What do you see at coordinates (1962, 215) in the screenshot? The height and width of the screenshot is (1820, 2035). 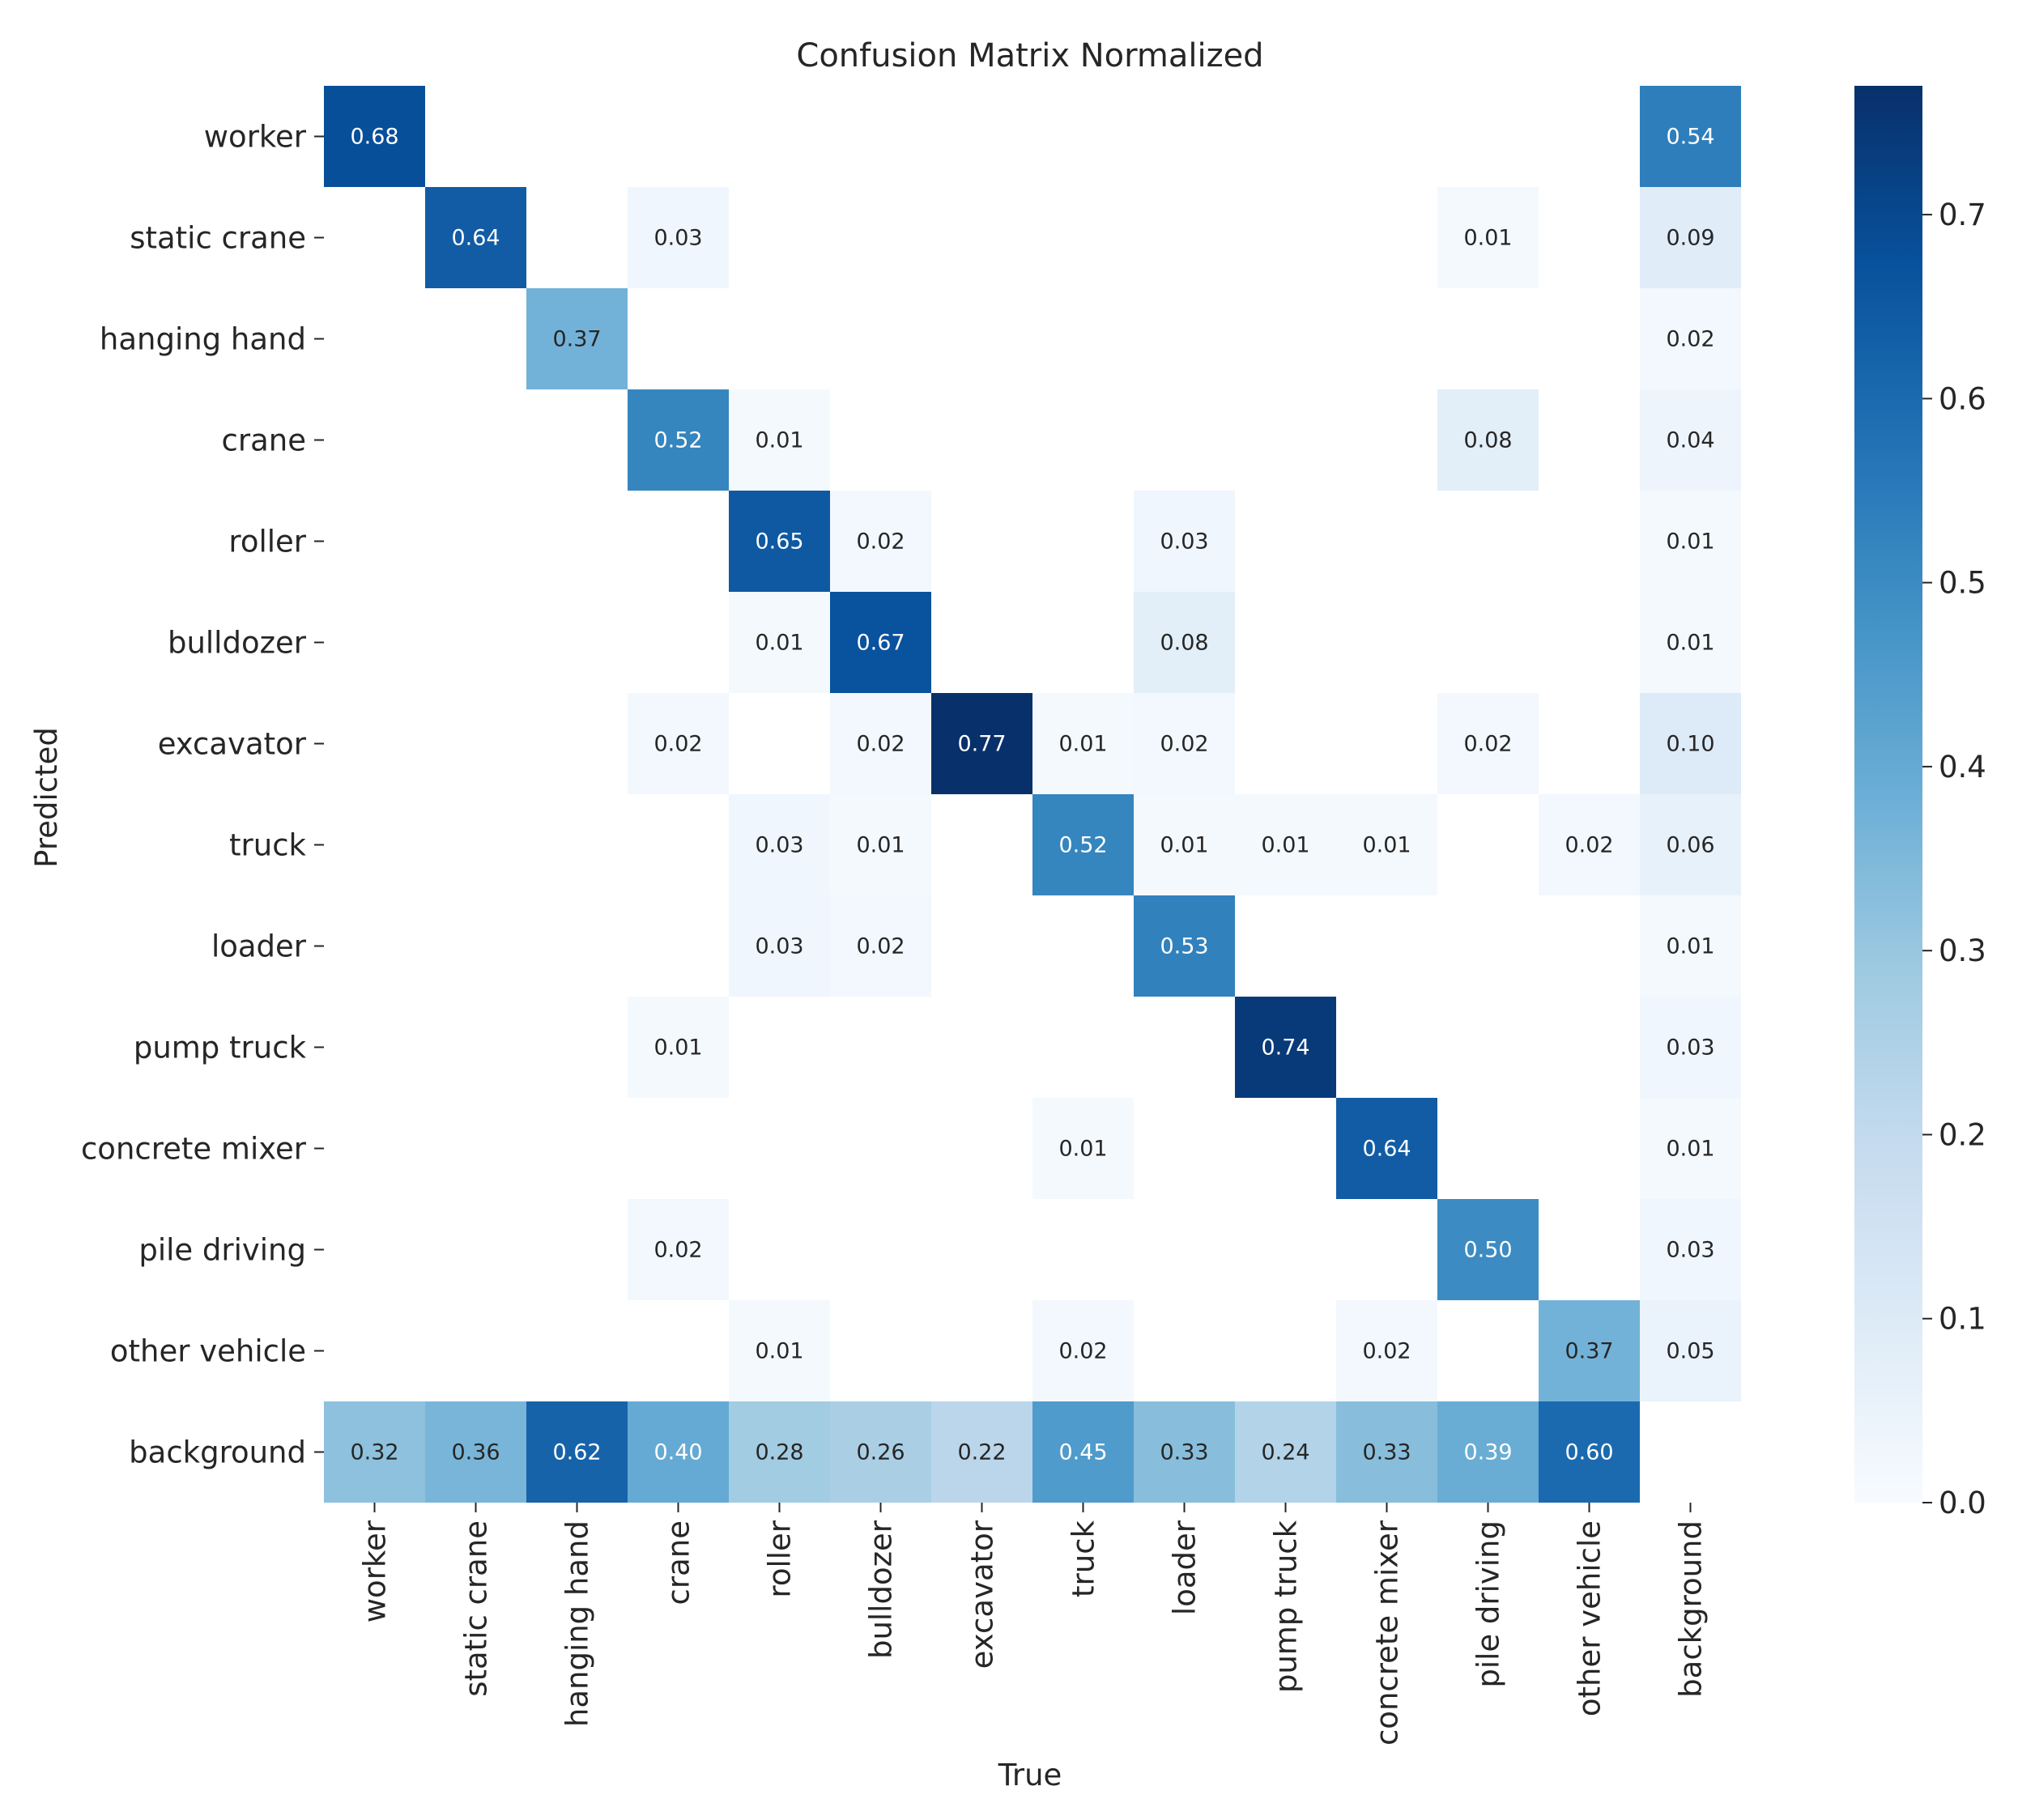 I see `colorbar-tick-label: 0.7` at bounding box center [1962, 215].